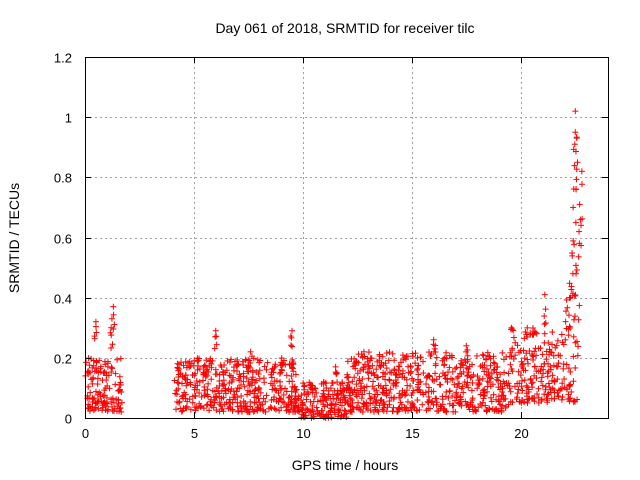 The width and height of the screenshot is (640, 480). What do you see at coordinates (14, 238) in the screenshot?
I see `y-axis-title: SRMTID / TECUs` at bounding box center [14, 238].